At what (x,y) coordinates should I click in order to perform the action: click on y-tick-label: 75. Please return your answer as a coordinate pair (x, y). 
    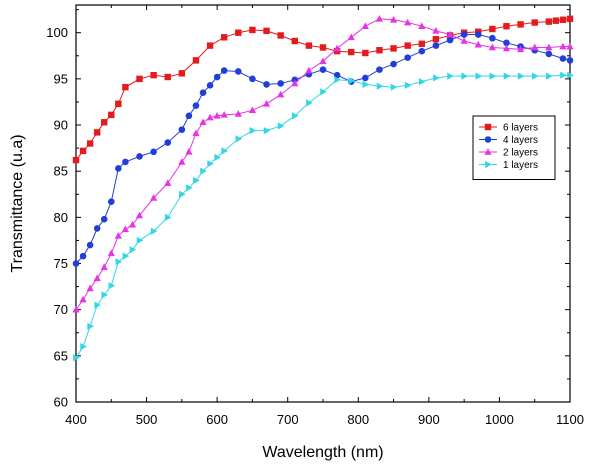
    Looking at the image, I should click on (61, 263).